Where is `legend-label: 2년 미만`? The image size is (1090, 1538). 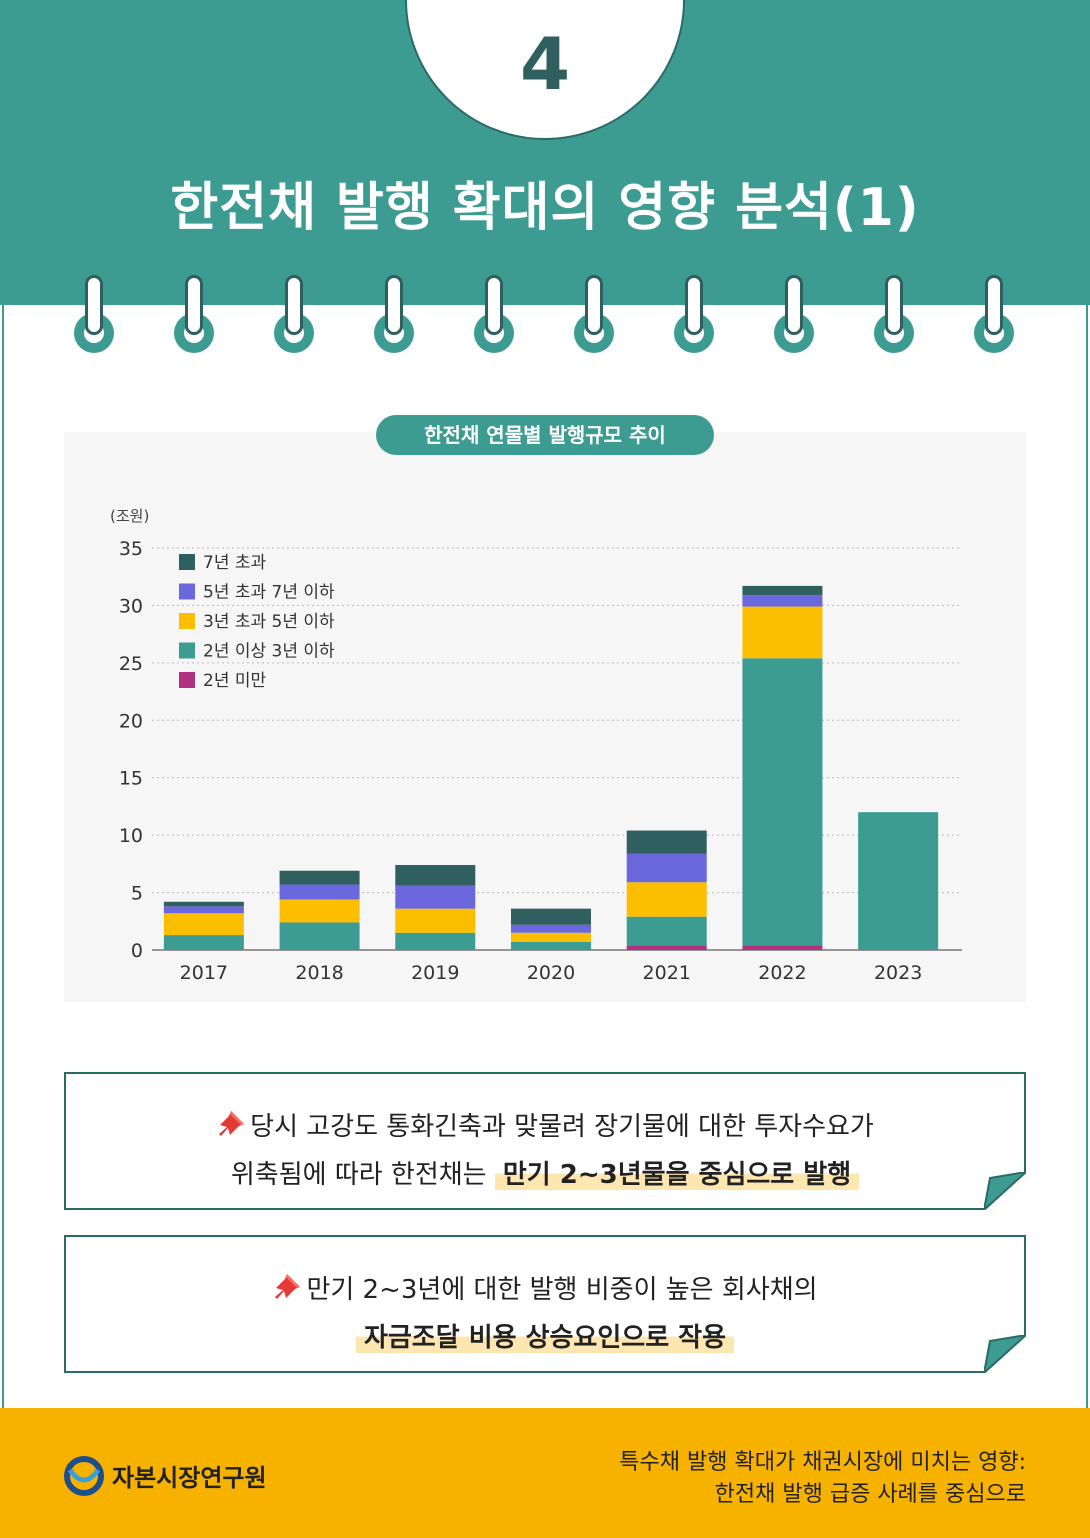
legend-label: 2년 미만 is located at coordinates (234, 681).